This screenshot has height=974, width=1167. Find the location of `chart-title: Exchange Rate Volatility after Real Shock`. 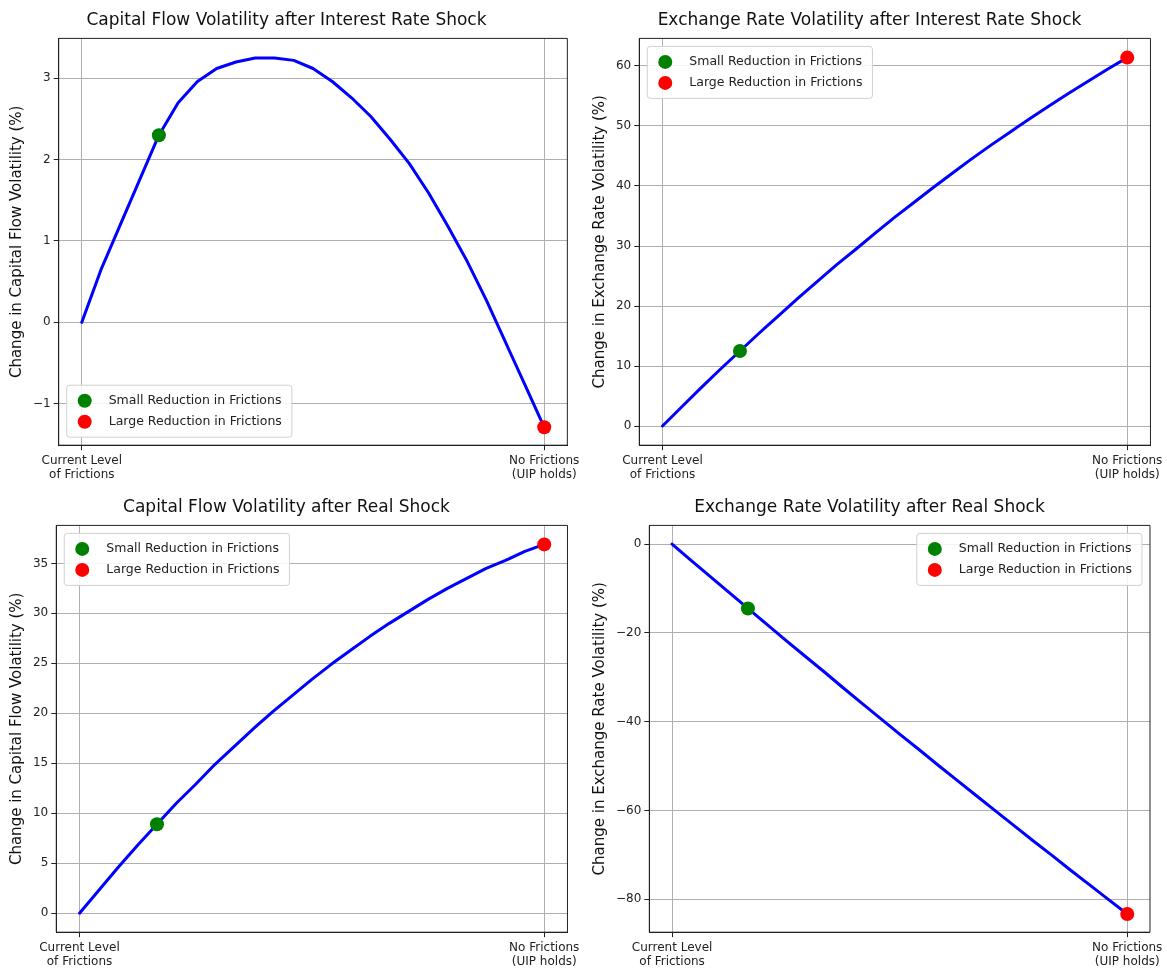

chart-title: Exchange Rate Volatility after Real Shock is located at coordinates (869, 505).